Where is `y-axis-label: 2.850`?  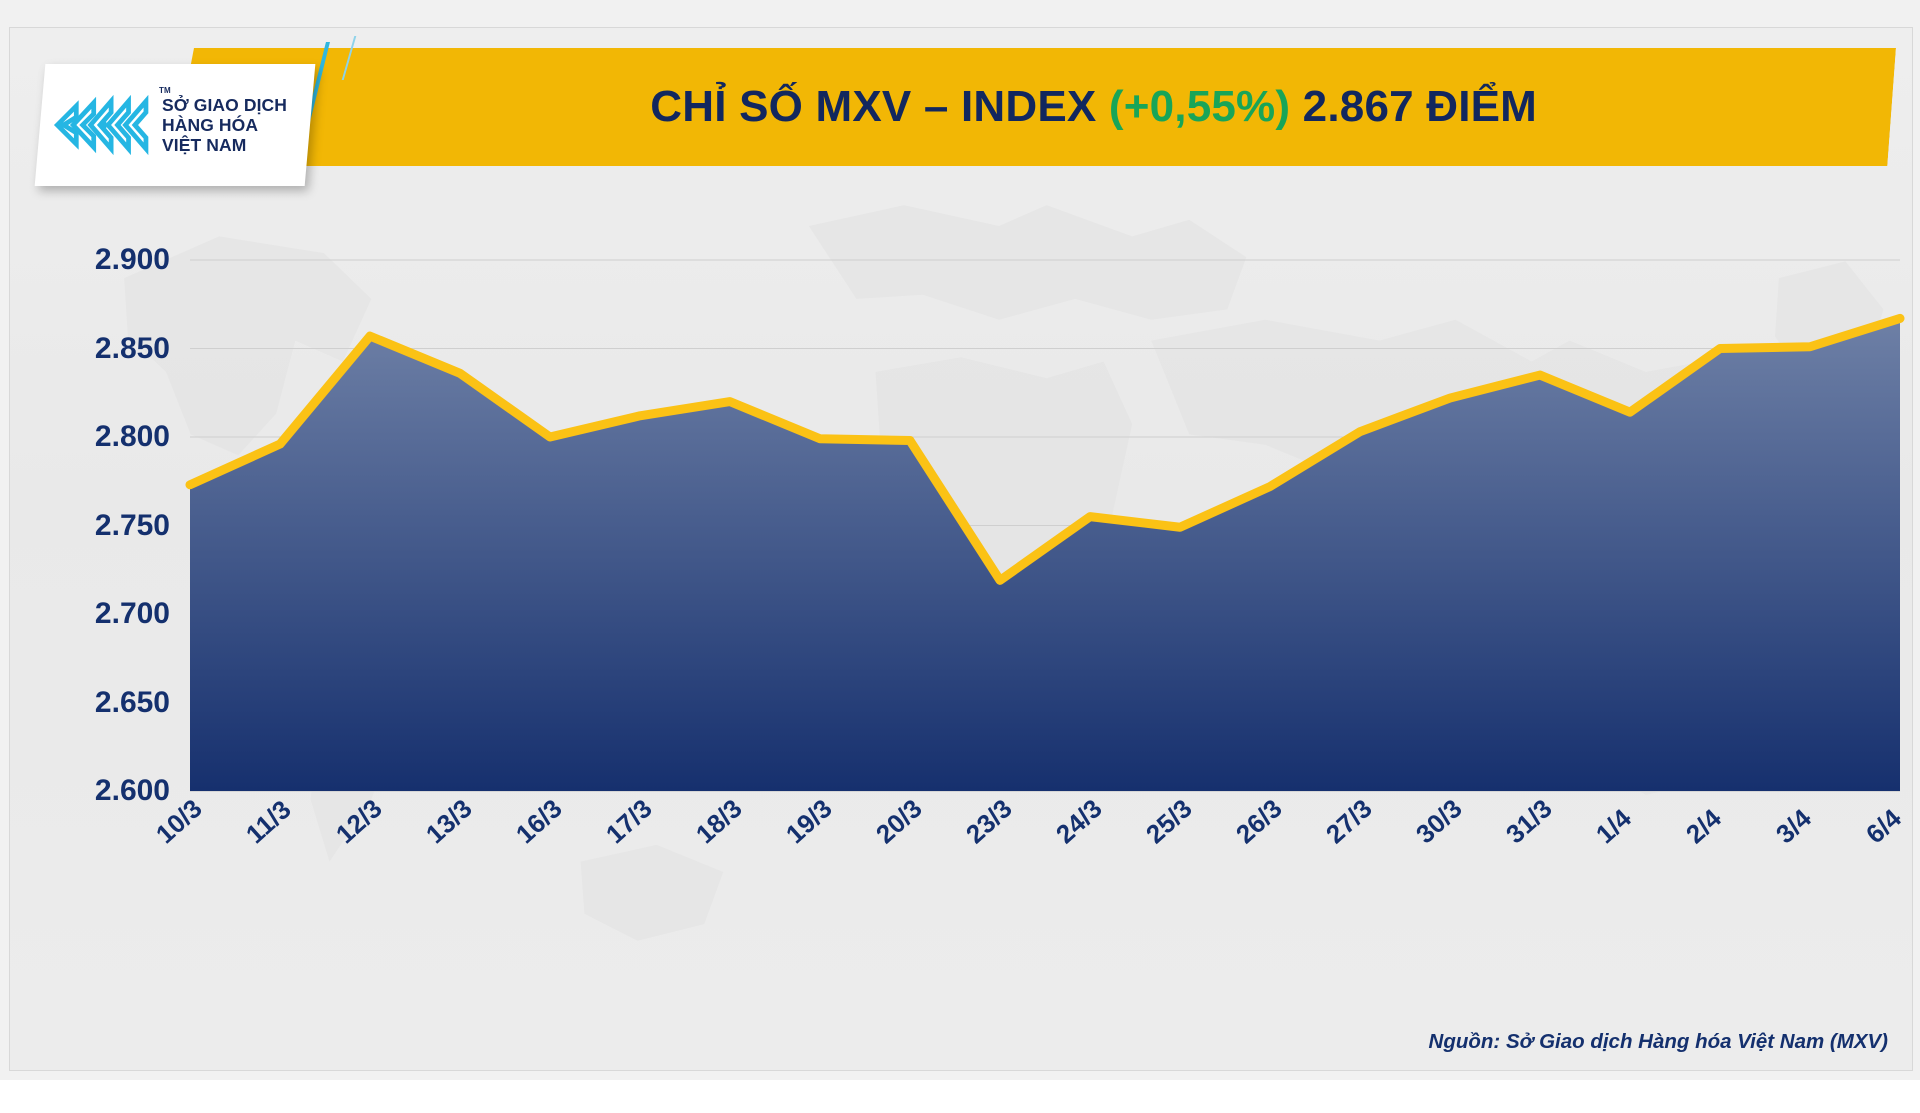
y-axis-label: 2.850 is located at coordinates (132, 348).